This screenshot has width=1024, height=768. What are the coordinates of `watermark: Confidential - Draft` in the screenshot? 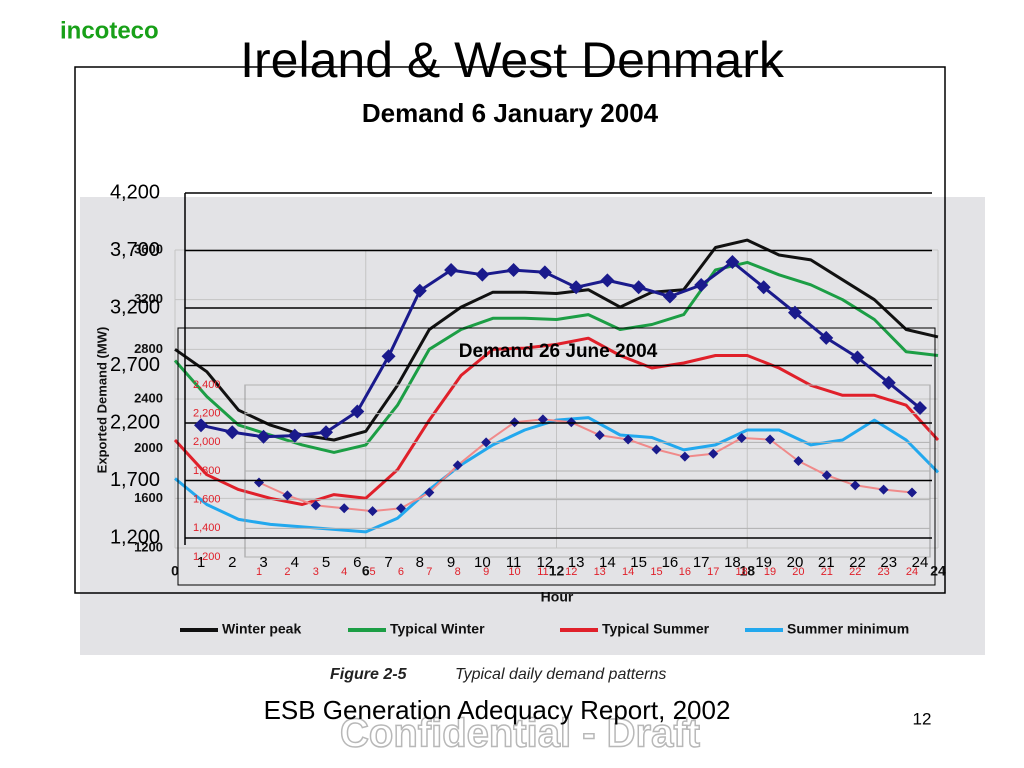 It's located at (520, 734).